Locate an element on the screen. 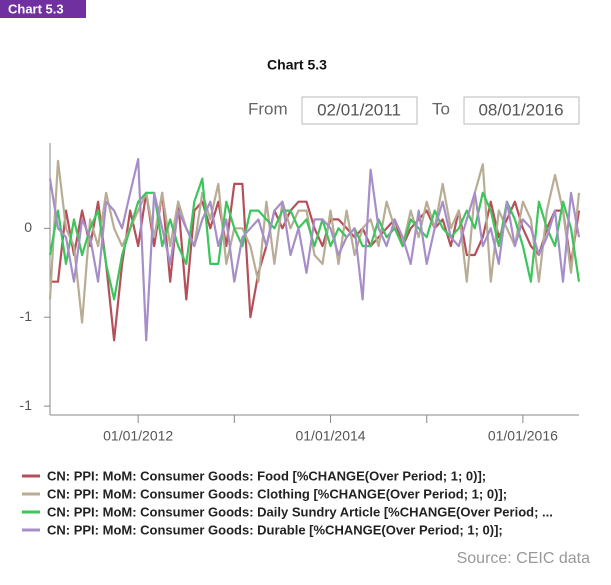 Image resolution: width=611 pixels, height=585 pixels. source: Source: CEIC data is located at coordinates (524, 558).